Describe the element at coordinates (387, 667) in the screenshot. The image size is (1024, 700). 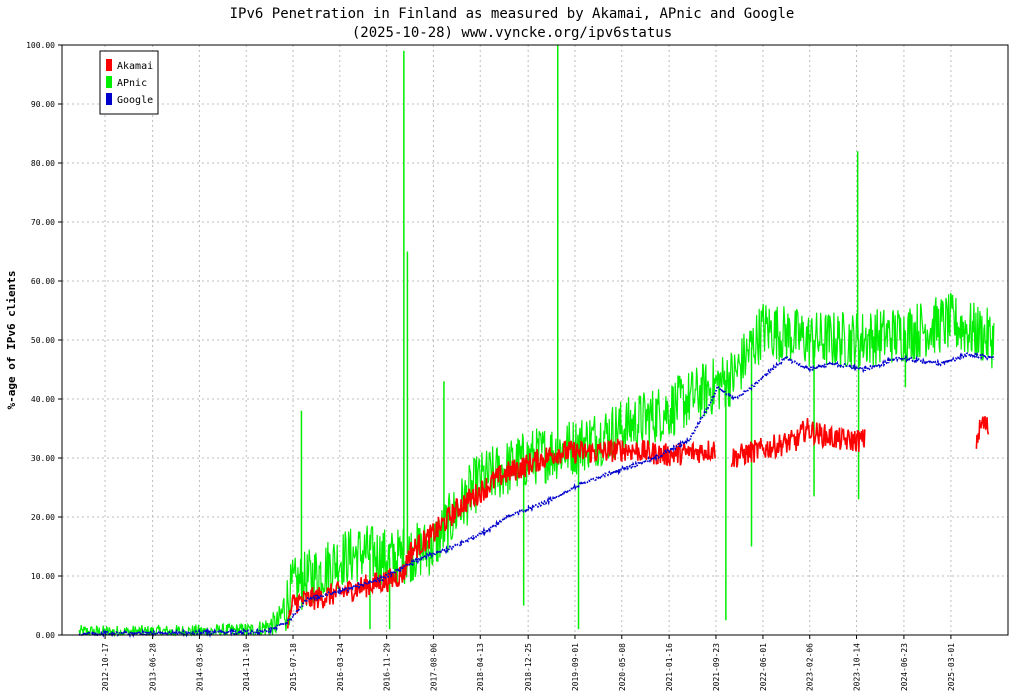
I see `x-tick-label: 2016-11-29` at that location.